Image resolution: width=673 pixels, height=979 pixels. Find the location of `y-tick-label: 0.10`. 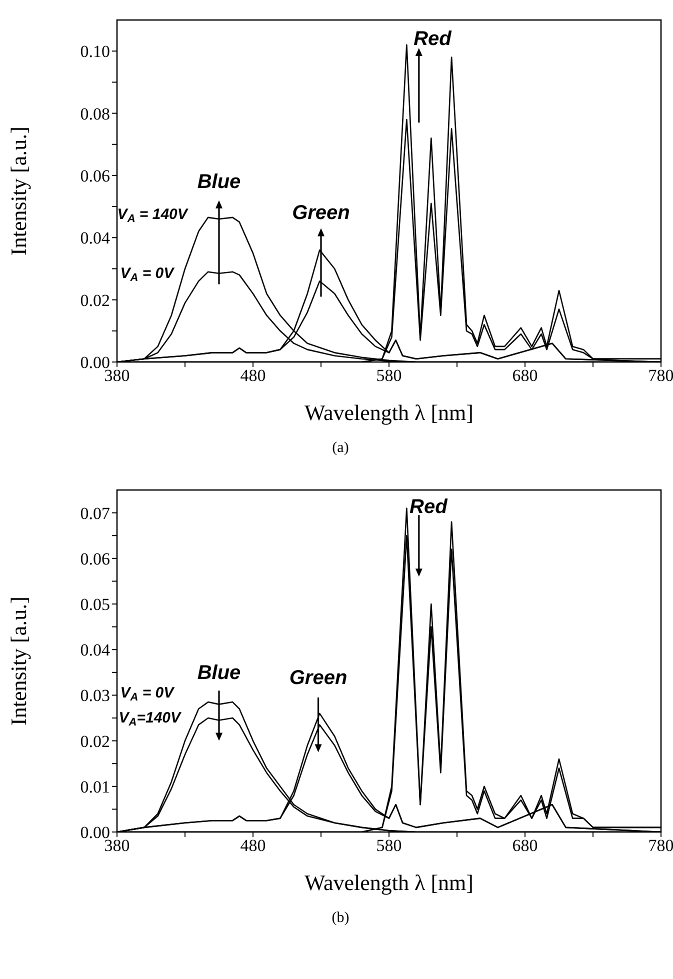

y-tick-label: 0.10 is located at coordinates (95, 52).